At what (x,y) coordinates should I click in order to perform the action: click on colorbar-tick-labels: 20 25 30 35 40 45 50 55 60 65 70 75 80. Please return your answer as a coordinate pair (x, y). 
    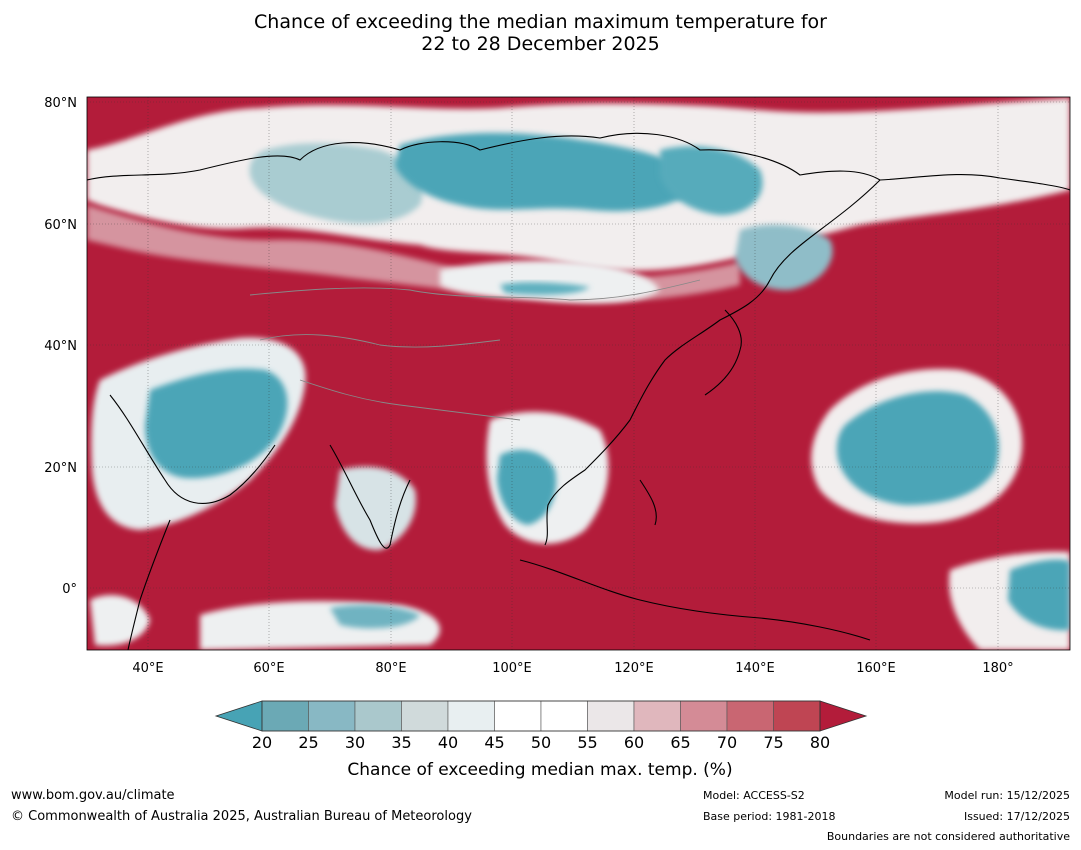
    Looking at the image, I should click on (541, 742).